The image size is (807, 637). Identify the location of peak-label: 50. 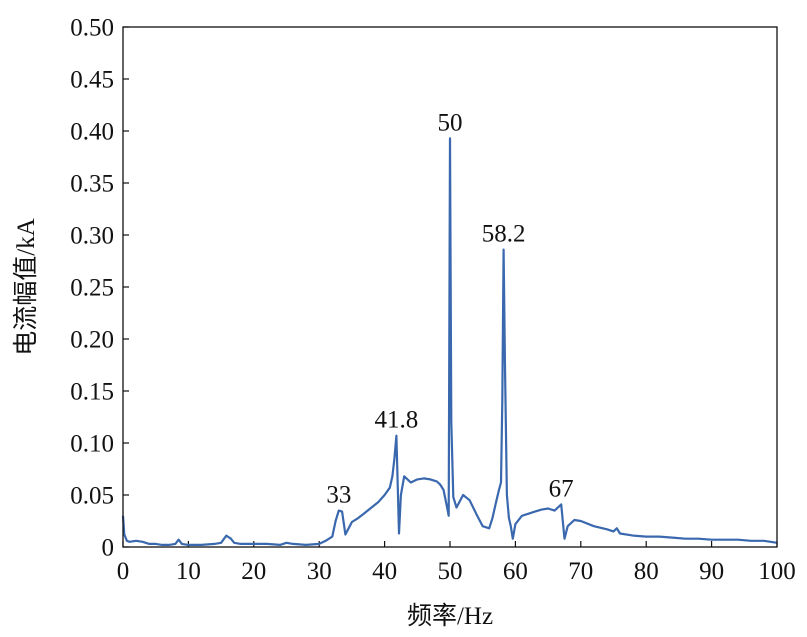
(450, 122).